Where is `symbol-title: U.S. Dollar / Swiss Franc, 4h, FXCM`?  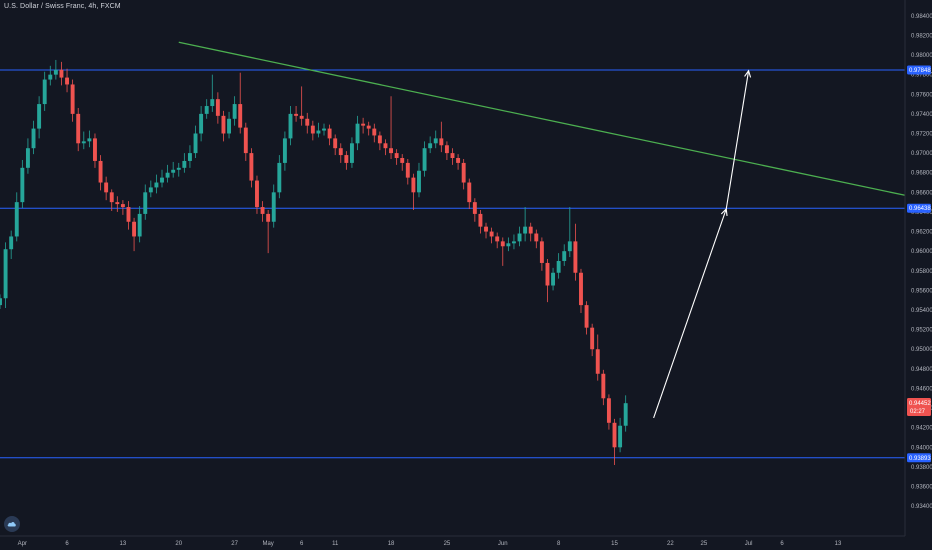 symbol-title: U.S. Dollar / Swiss Franc, 4h, FXCM is located at coordinates (62, 6).